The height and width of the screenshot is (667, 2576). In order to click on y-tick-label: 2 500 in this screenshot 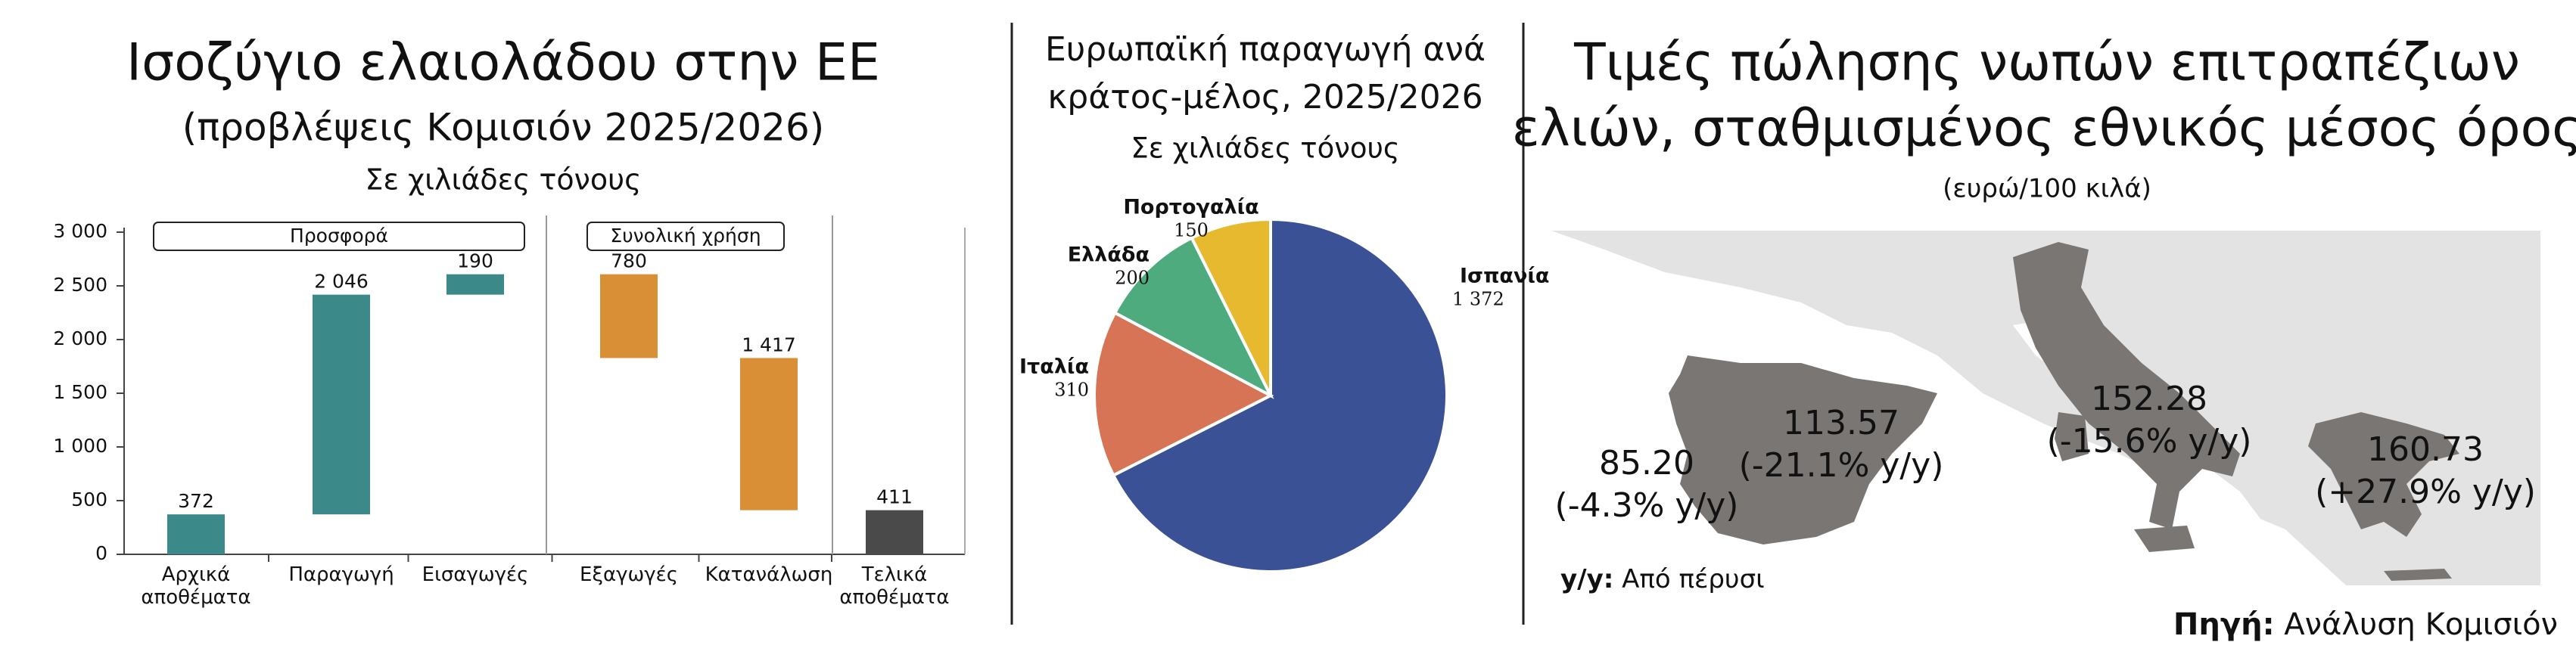, I will do `click(80, 285)`.